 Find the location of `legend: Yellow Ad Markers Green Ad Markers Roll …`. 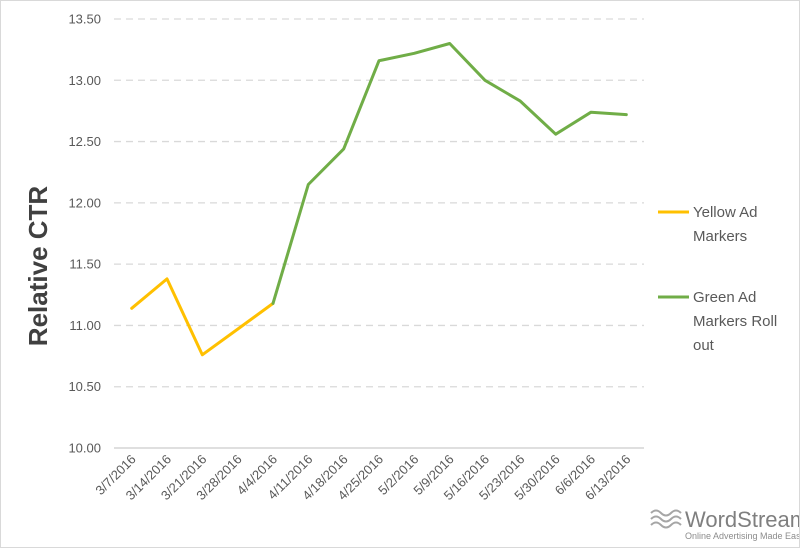

legend: Yellow Ad Markers Green Ad Markers Roll … is located at coordinates (717, 279).